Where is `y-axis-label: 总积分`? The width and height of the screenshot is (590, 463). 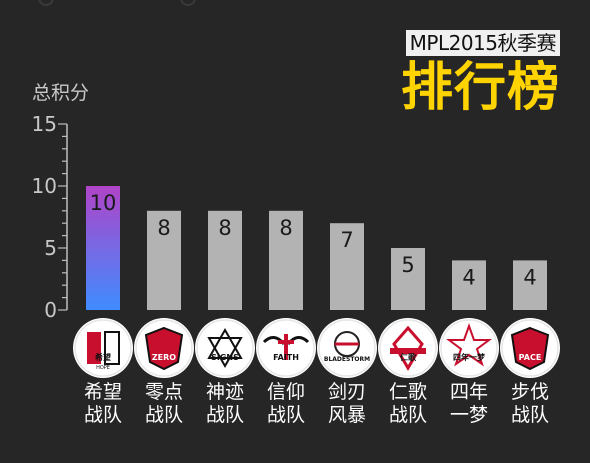
y-axis-label: 总积分 is located at coordinates (61, 93).